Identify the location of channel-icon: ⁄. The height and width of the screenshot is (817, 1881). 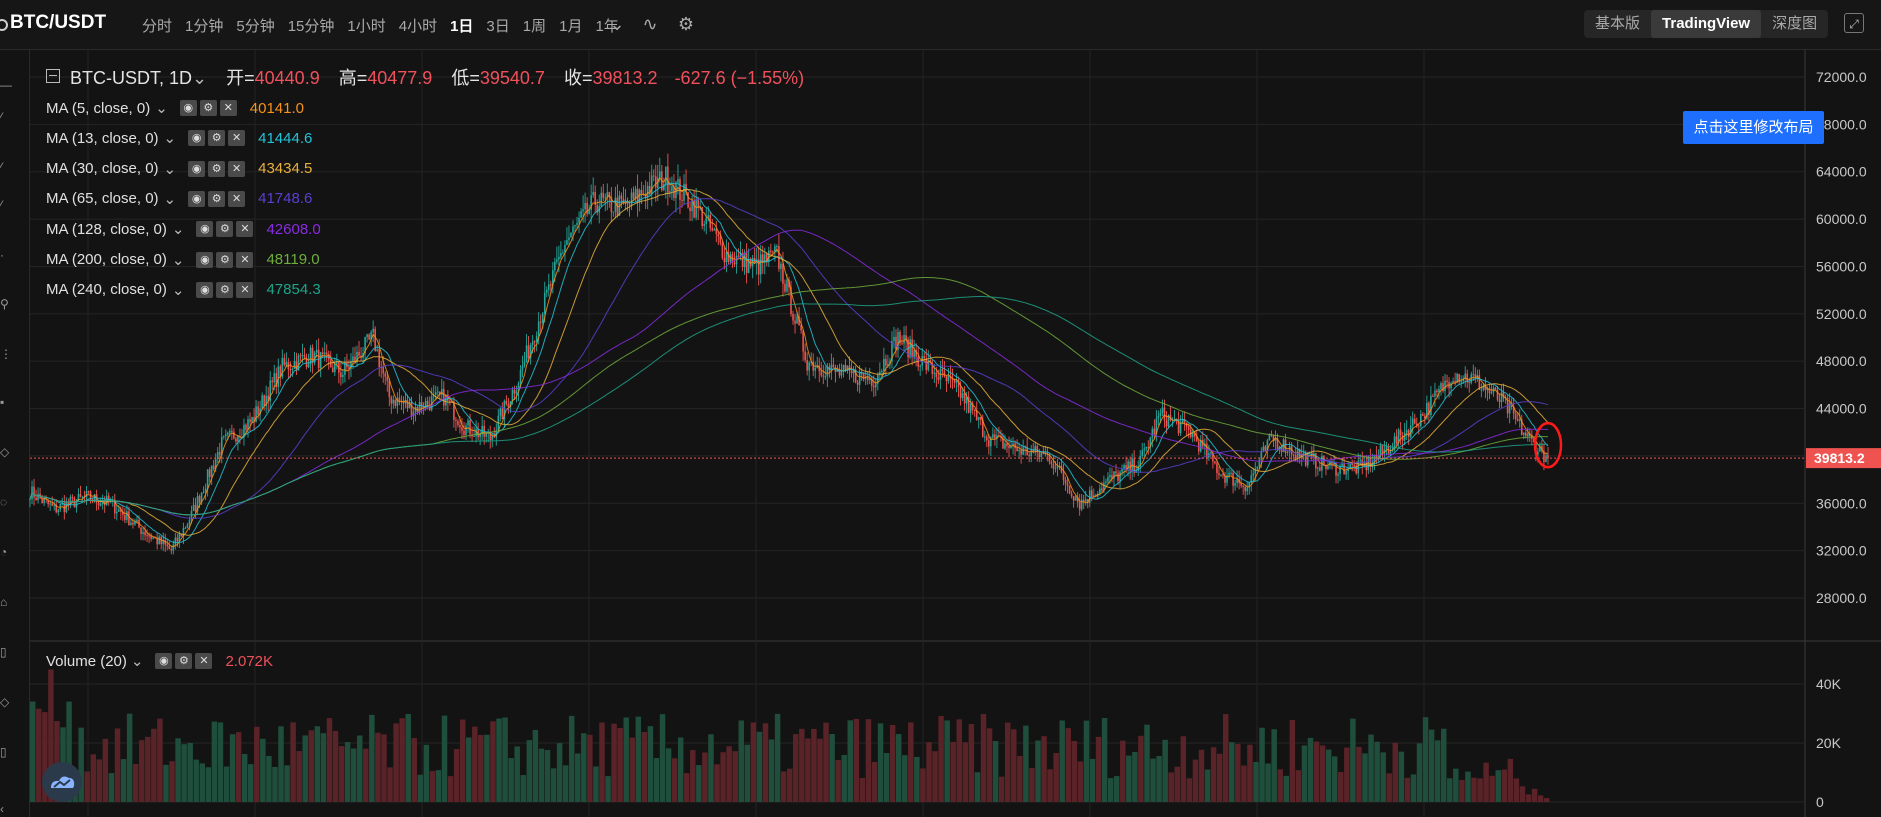
(1, 205).